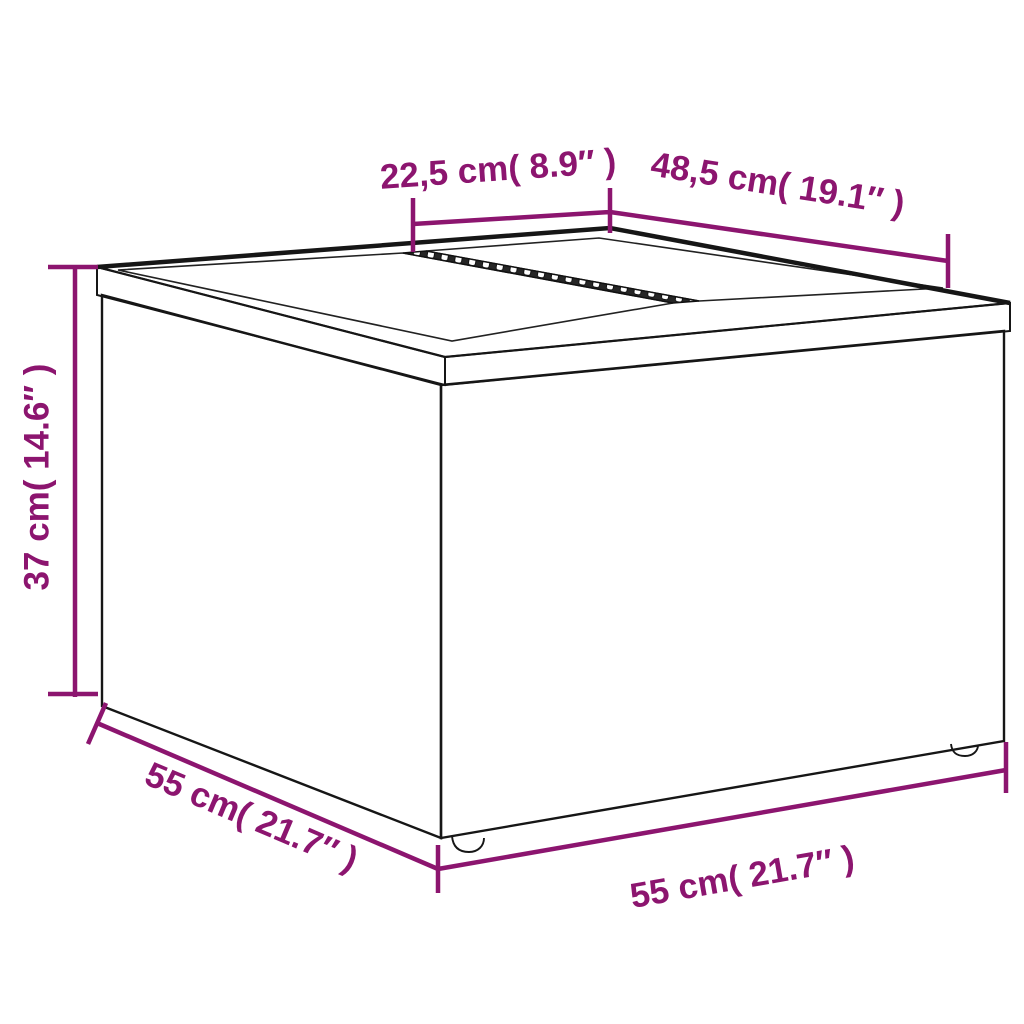  What do you see at coordinates (73, 480) in the screenshot?
I see `dimension-line-height` at bounding box center [73, 480].